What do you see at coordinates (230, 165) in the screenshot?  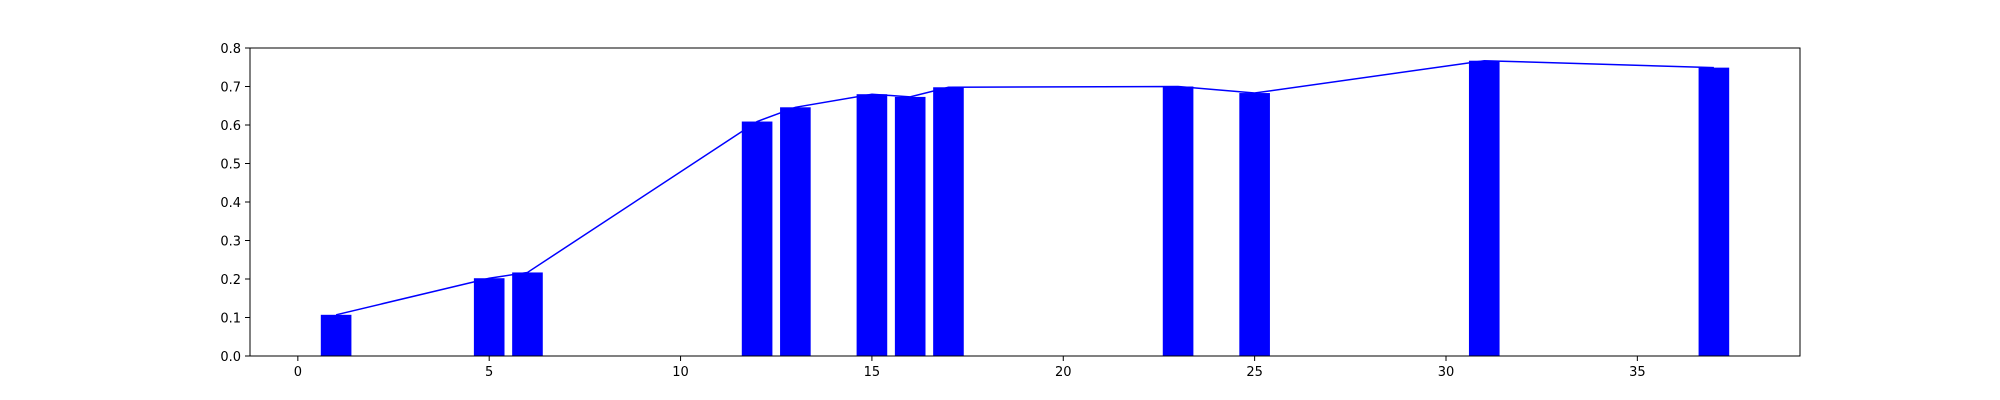 I see `y-tick-label: 0.5` at bounding box center [230, 165].